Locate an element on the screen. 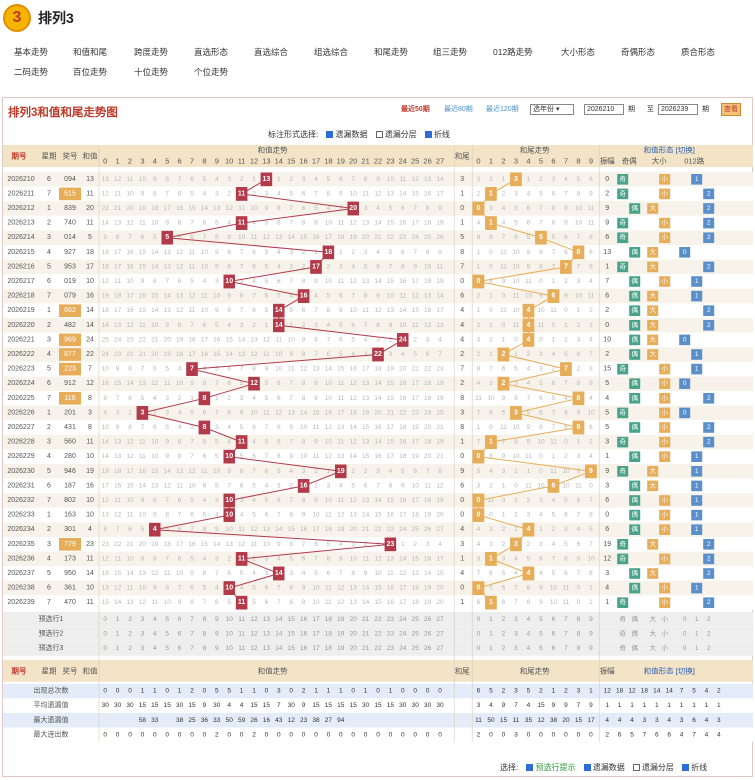 The width and height of the screenshot is (755, 780). from-issue-input: 2026210 is located at coordinates (604, 109).